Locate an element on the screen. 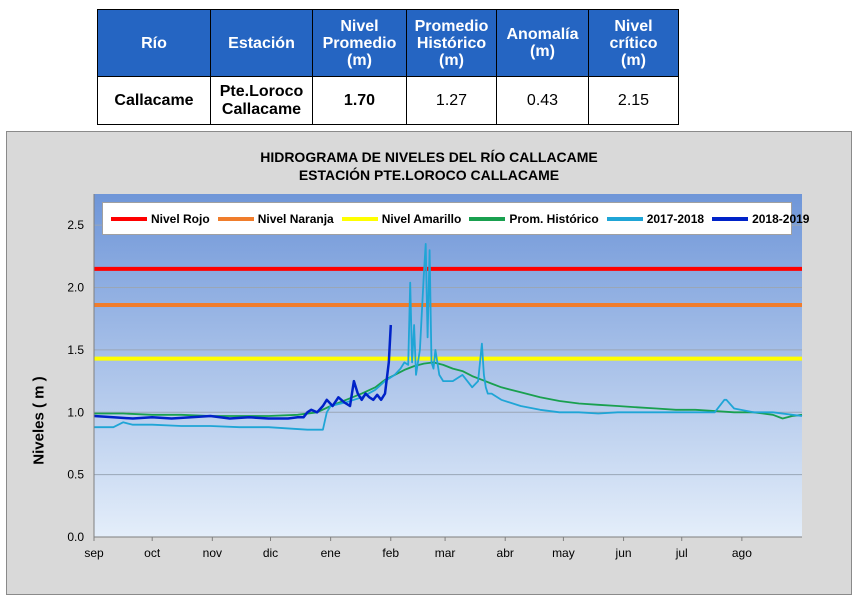 This screenshot has width=863, height=604. cell-nivel-promedio: 1.70 is located at coordinates (359, 100).